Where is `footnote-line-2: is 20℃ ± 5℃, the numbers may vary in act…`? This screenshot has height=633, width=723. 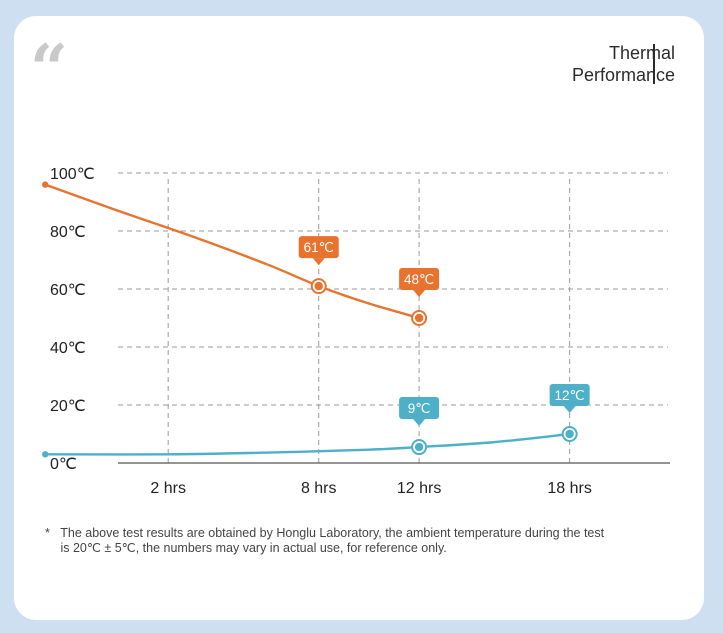 footnote-line-2: is 20℃ ± 5℃, the numbers may vary in act… is located at coordinates (253, 548).